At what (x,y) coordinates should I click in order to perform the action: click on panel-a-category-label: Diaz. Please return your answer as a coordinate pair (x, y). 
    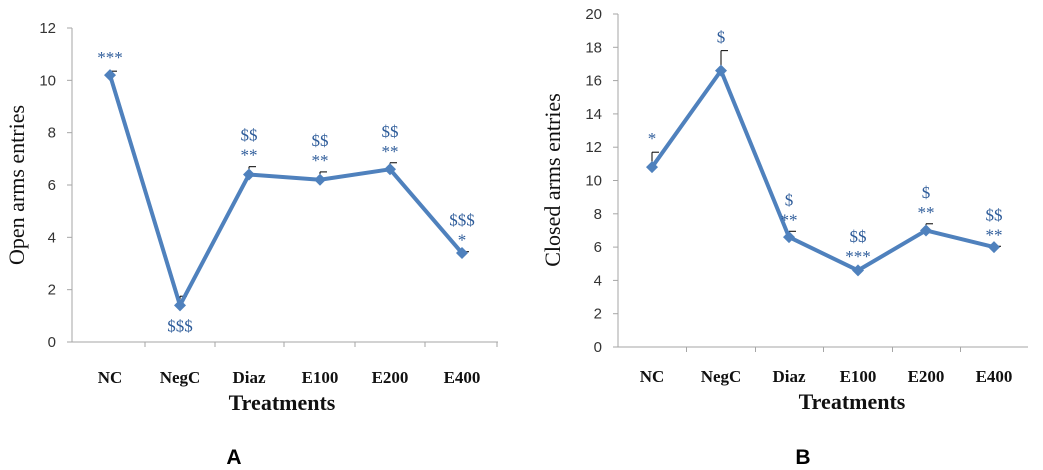
    Looking at the image, I should click on (249, 377).